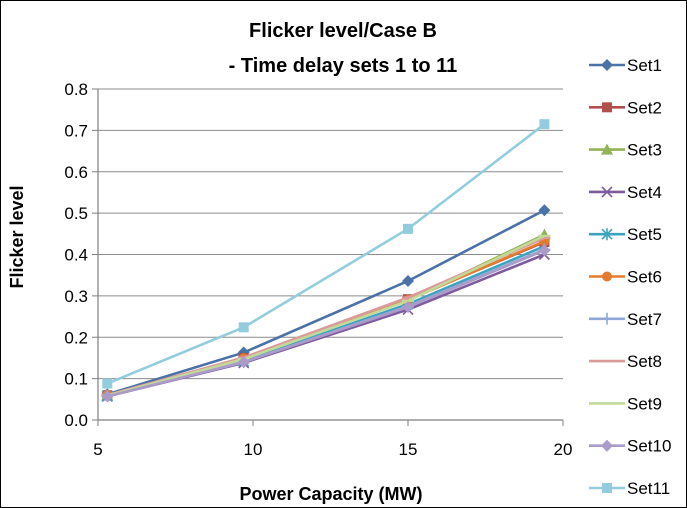 This screenshot has height=508, width=687. I want to click on legend-label-set3: Set3, so click(644, 150).